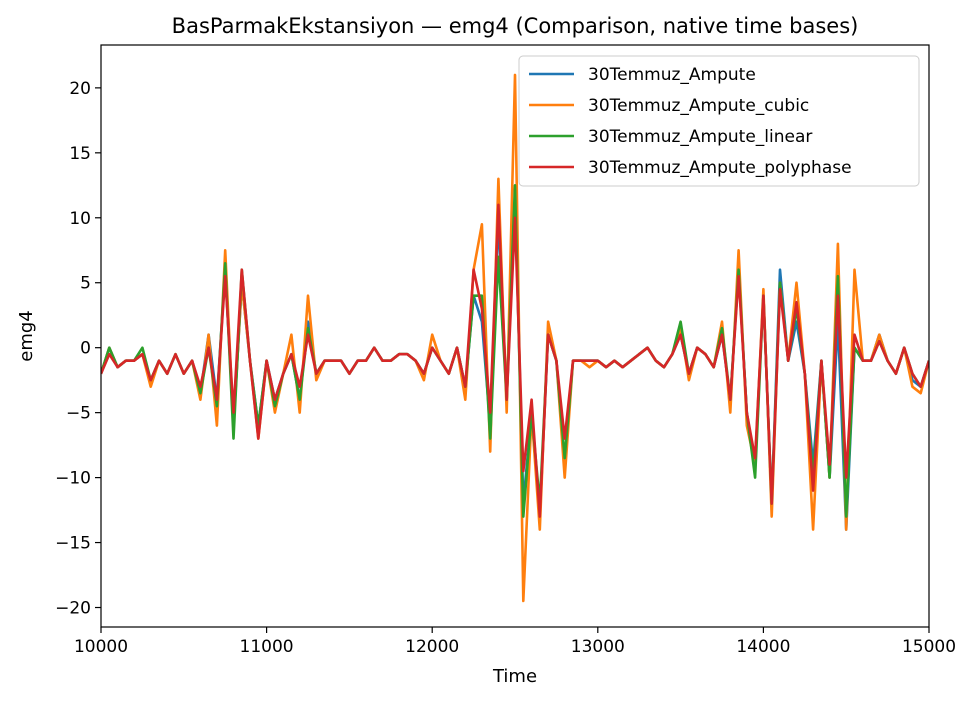 The width and height of the screenshot is (977, 704). I want to click on y-tick-label: −10, so click(73, 479).